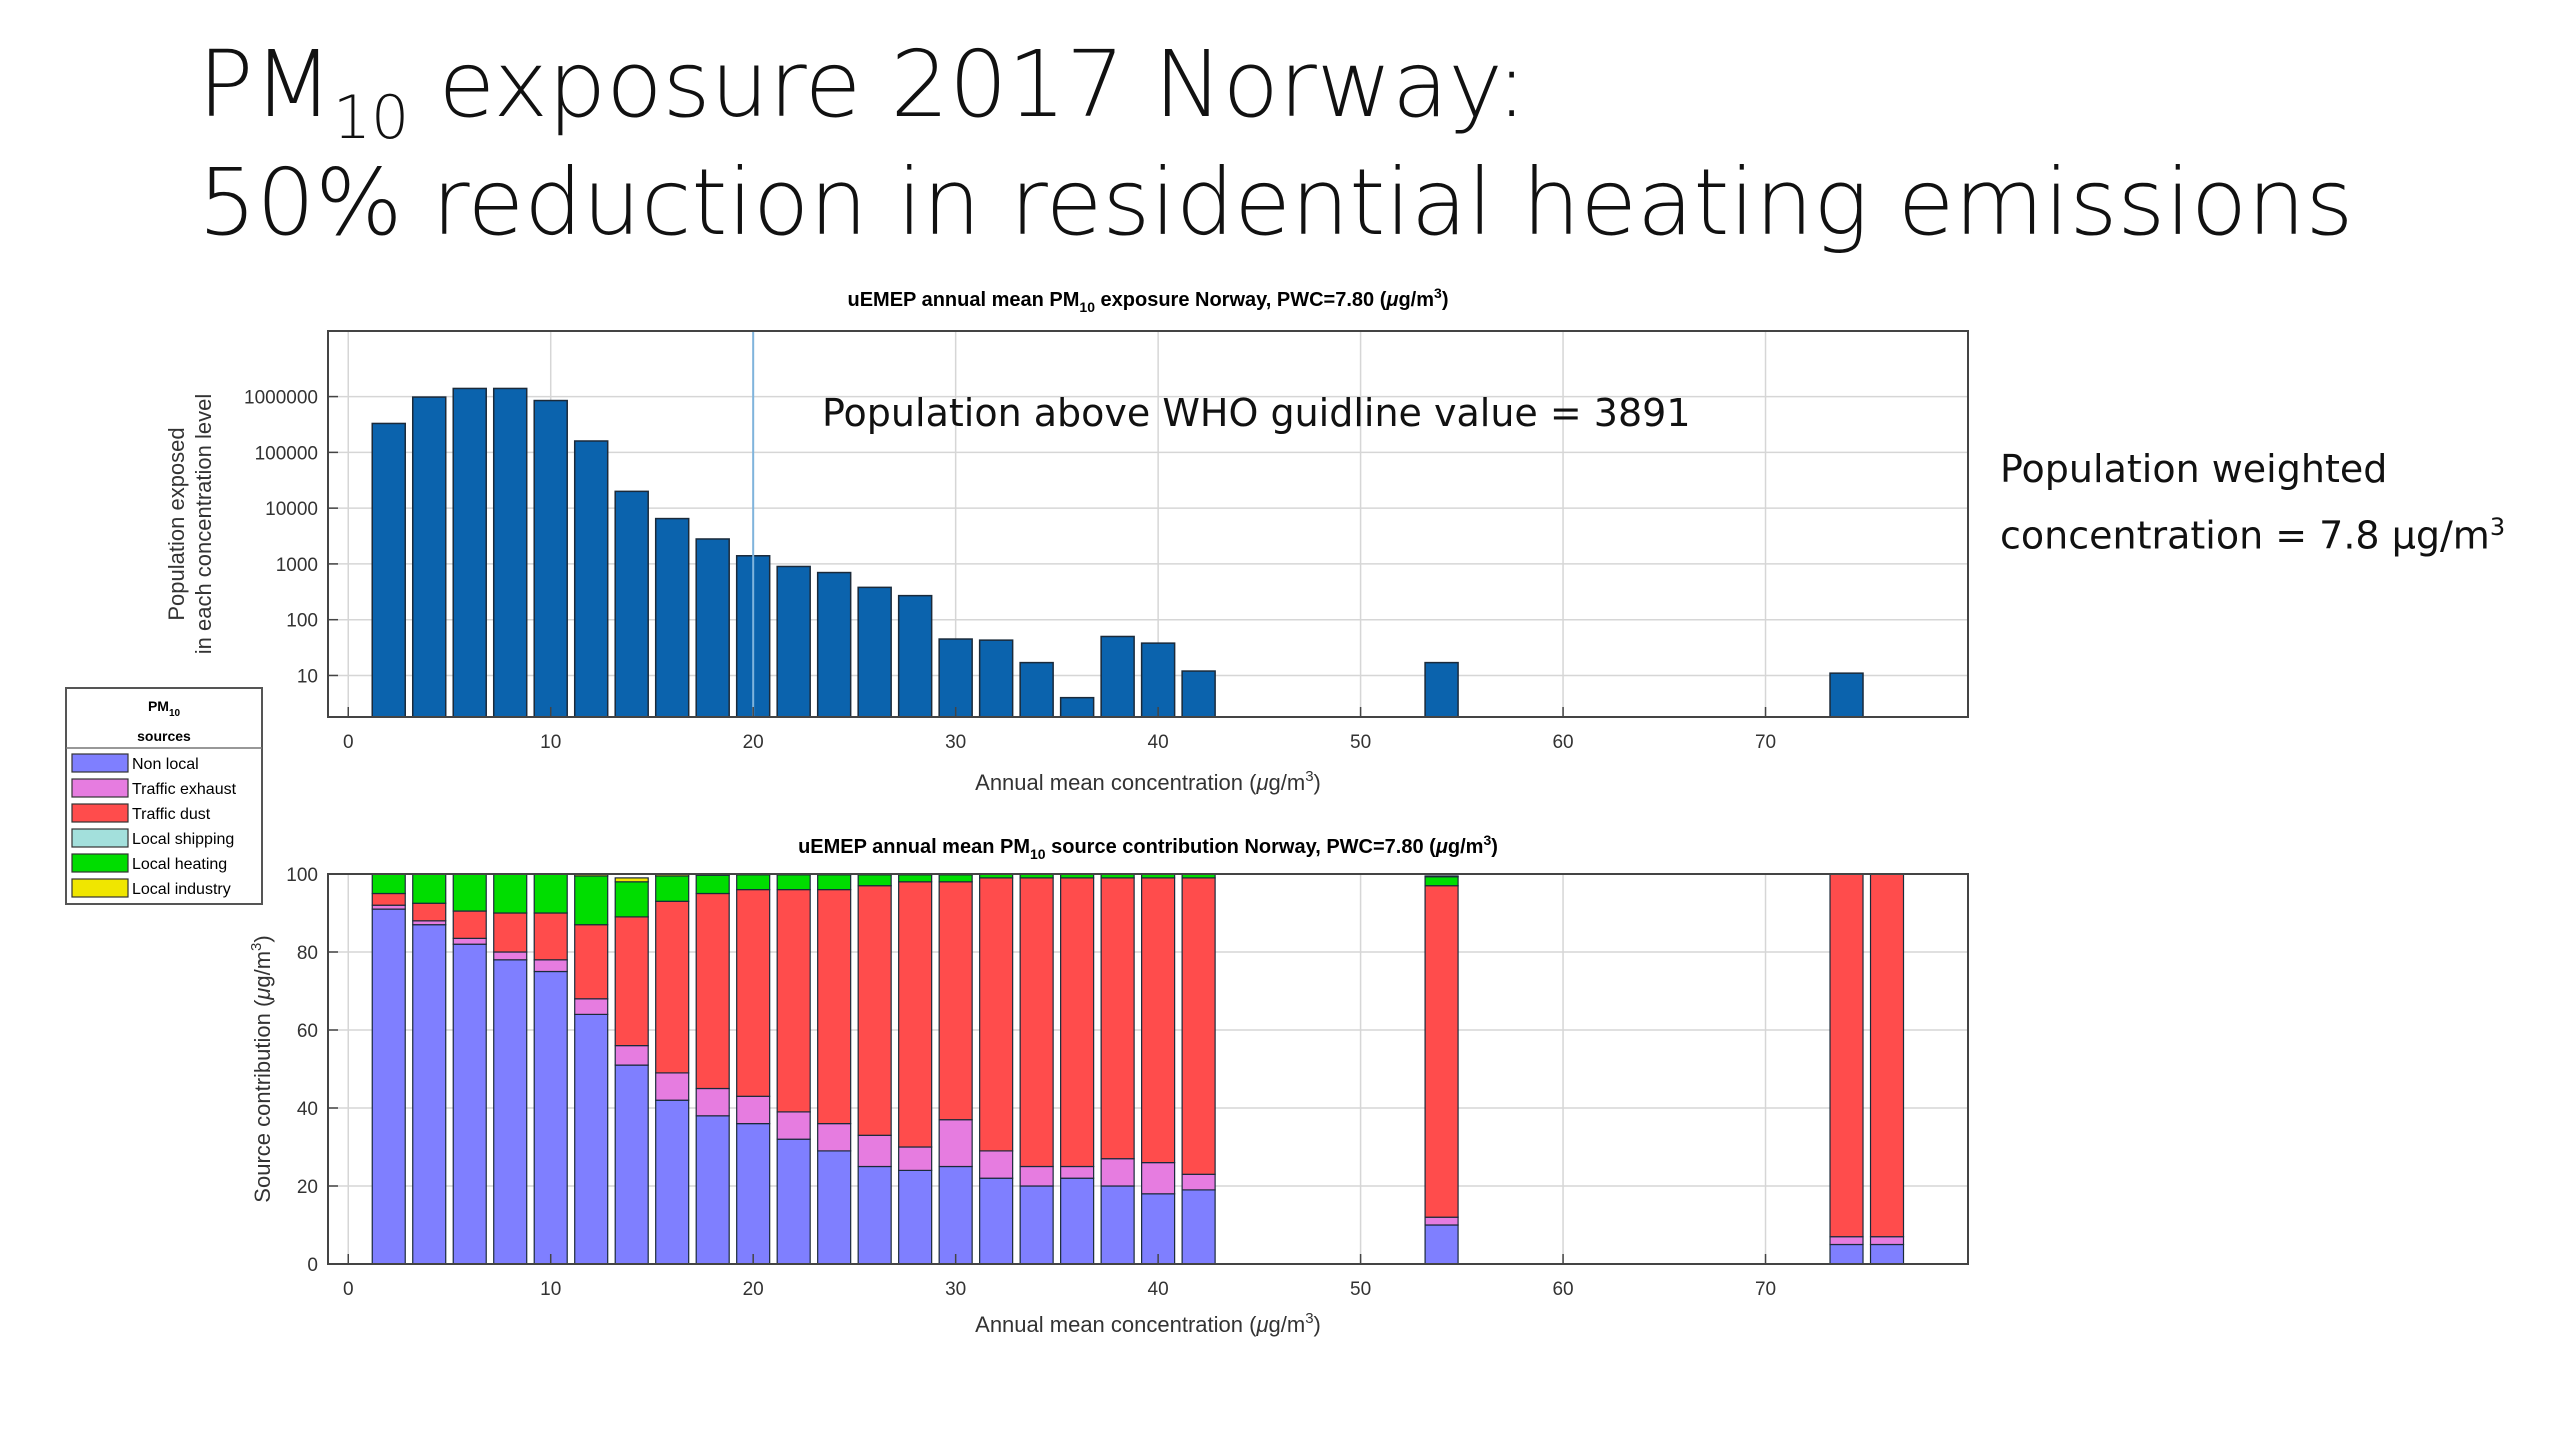 Image resolution: width=2560 pixels, height=1440 pixels. Describe the element at coordinates (165, 764) in the screenshot. I see `legend-label: Non local` at that location.